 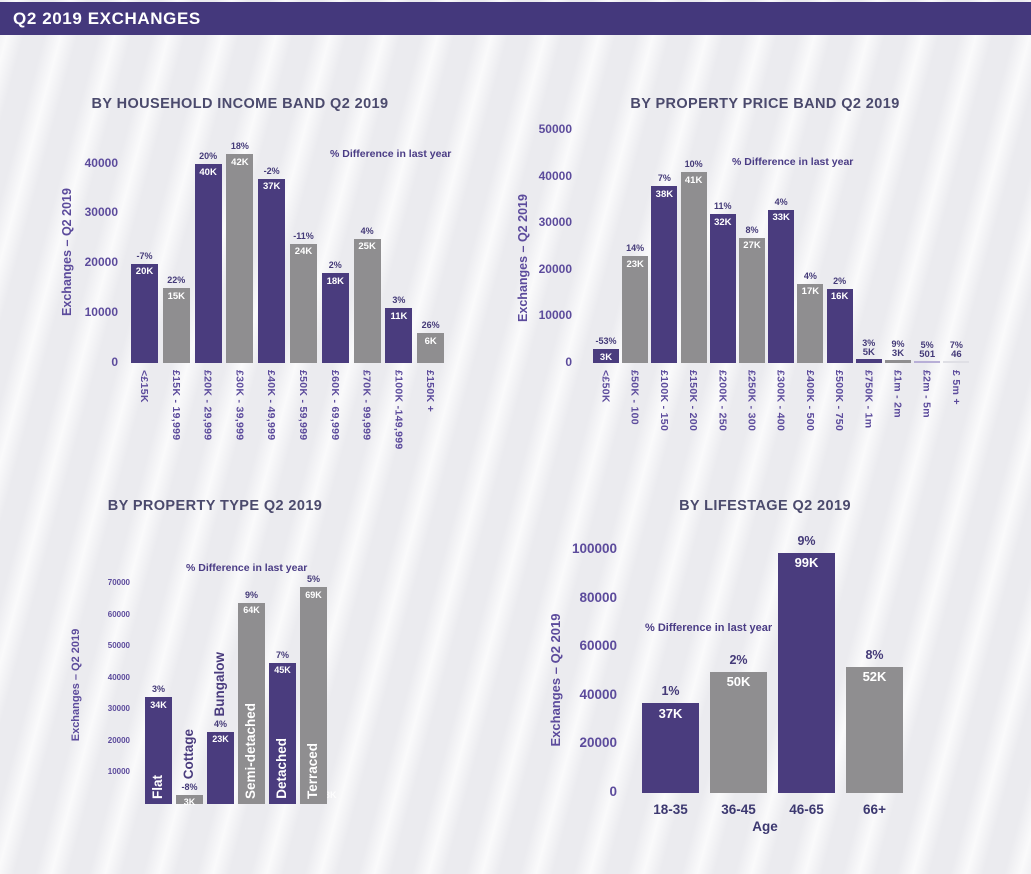 I want to click on x-tick-label: £50K - 100, so click(x=634, y=397).